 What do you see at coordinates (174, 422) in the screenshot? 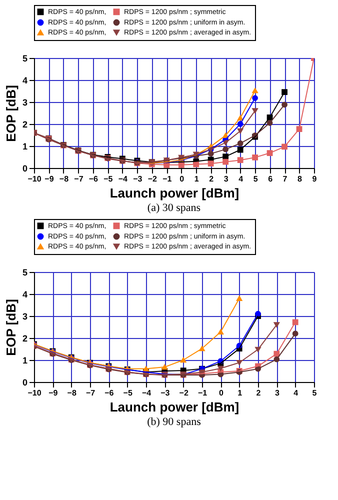
I see `text: (b) 90 spans` at bounding box center [174, 422].